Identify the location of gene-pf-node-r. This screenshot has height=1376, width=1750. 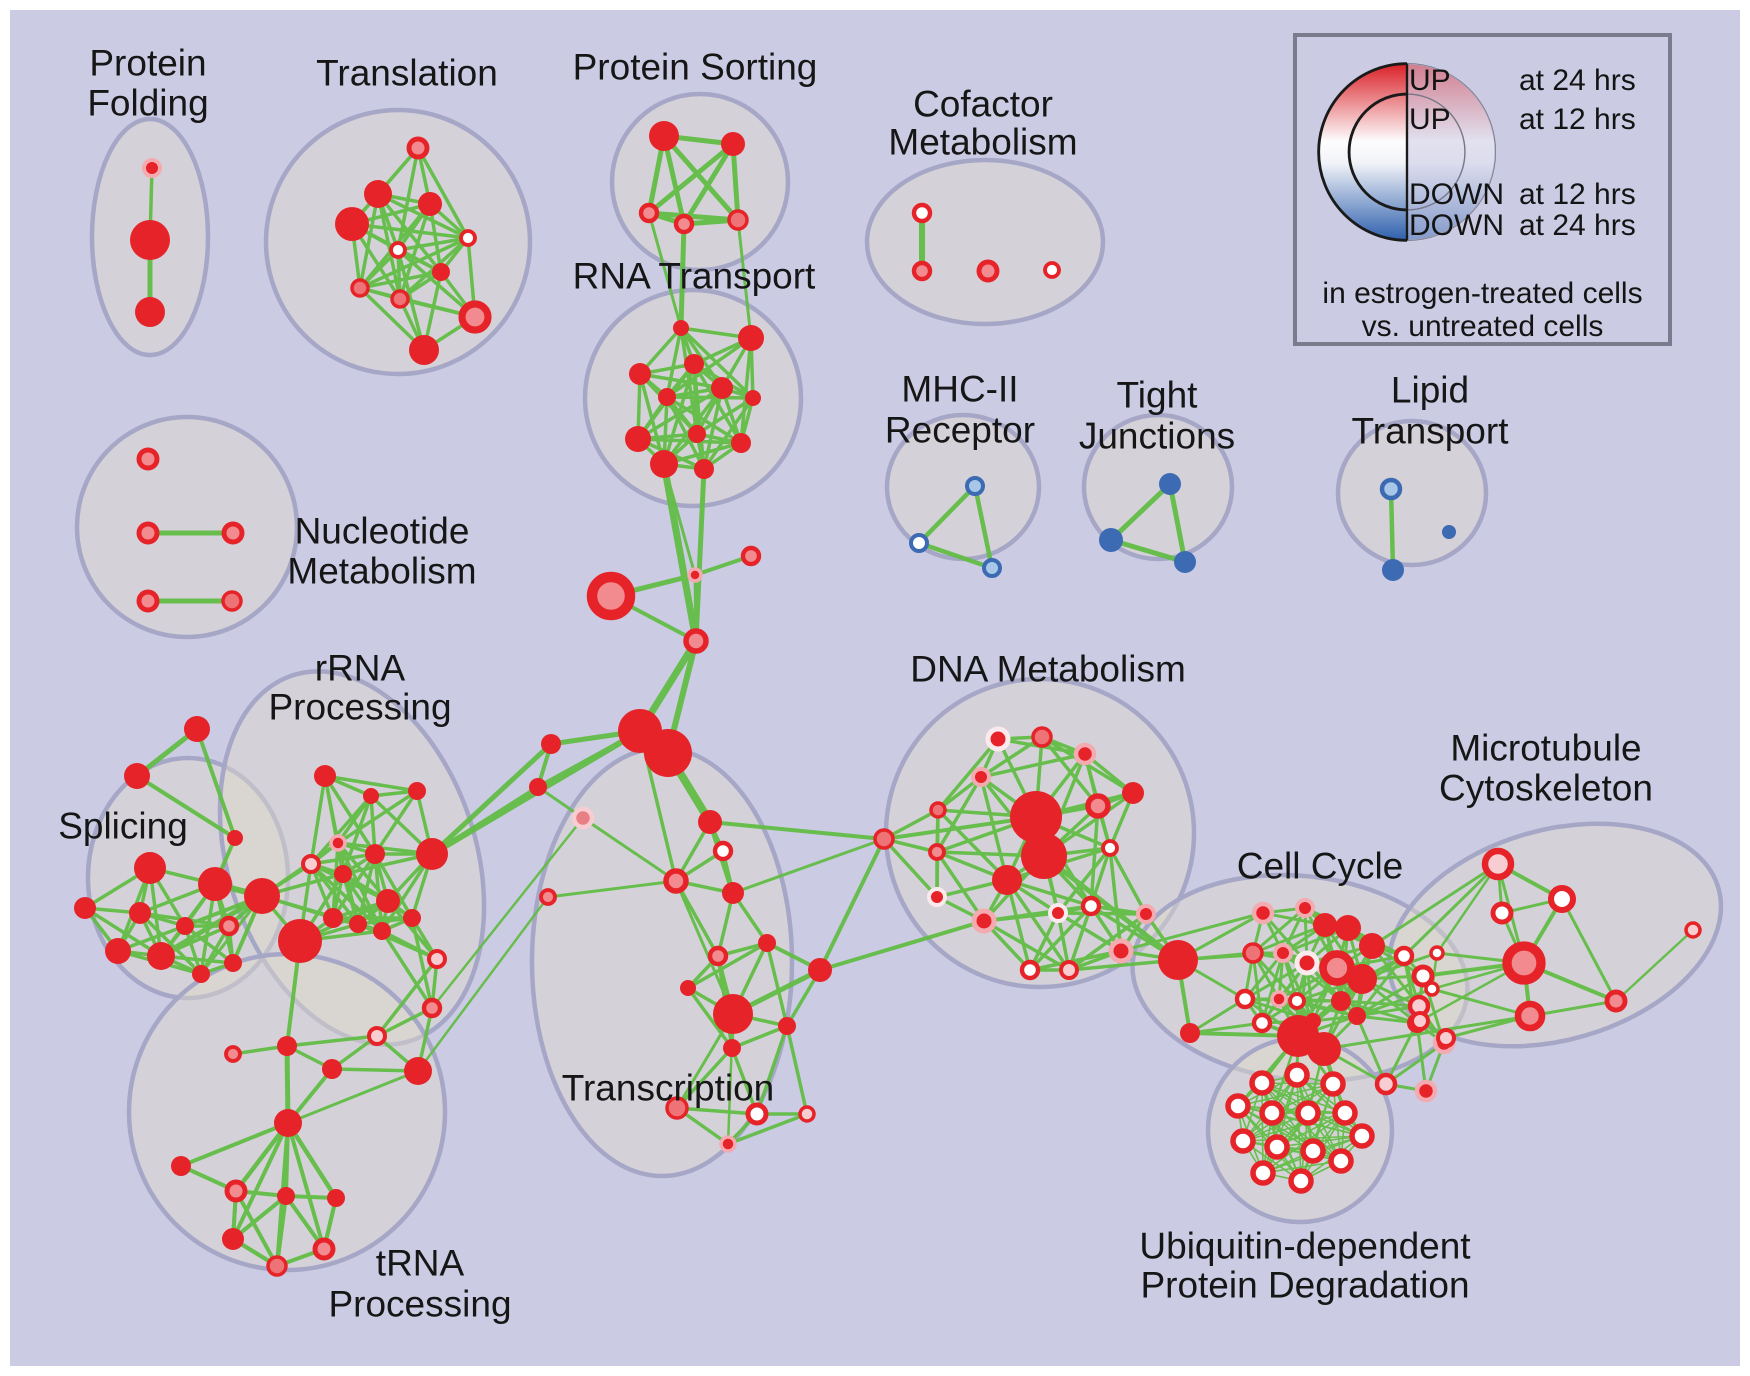
(150, 312).